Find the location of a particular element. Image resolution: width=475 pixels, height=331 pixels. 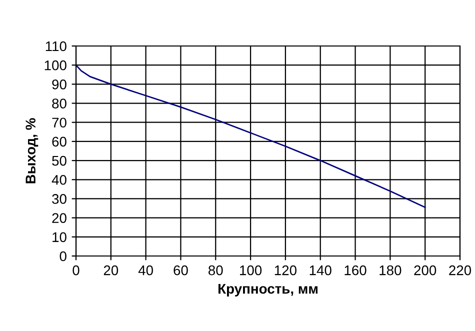

x-tick-label: 200 is located at coordinates (425, 270).